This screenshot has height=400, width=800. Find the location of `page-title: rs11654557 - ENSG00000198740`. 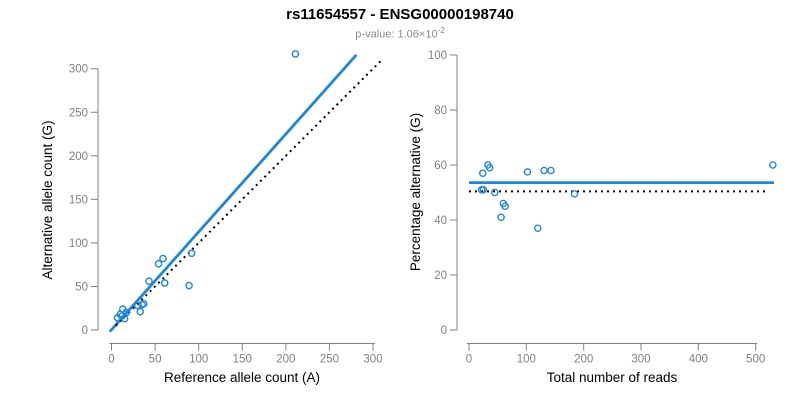

page-title: rs11654557 - ENSG00000198740 is located at coordinates (400, 14).